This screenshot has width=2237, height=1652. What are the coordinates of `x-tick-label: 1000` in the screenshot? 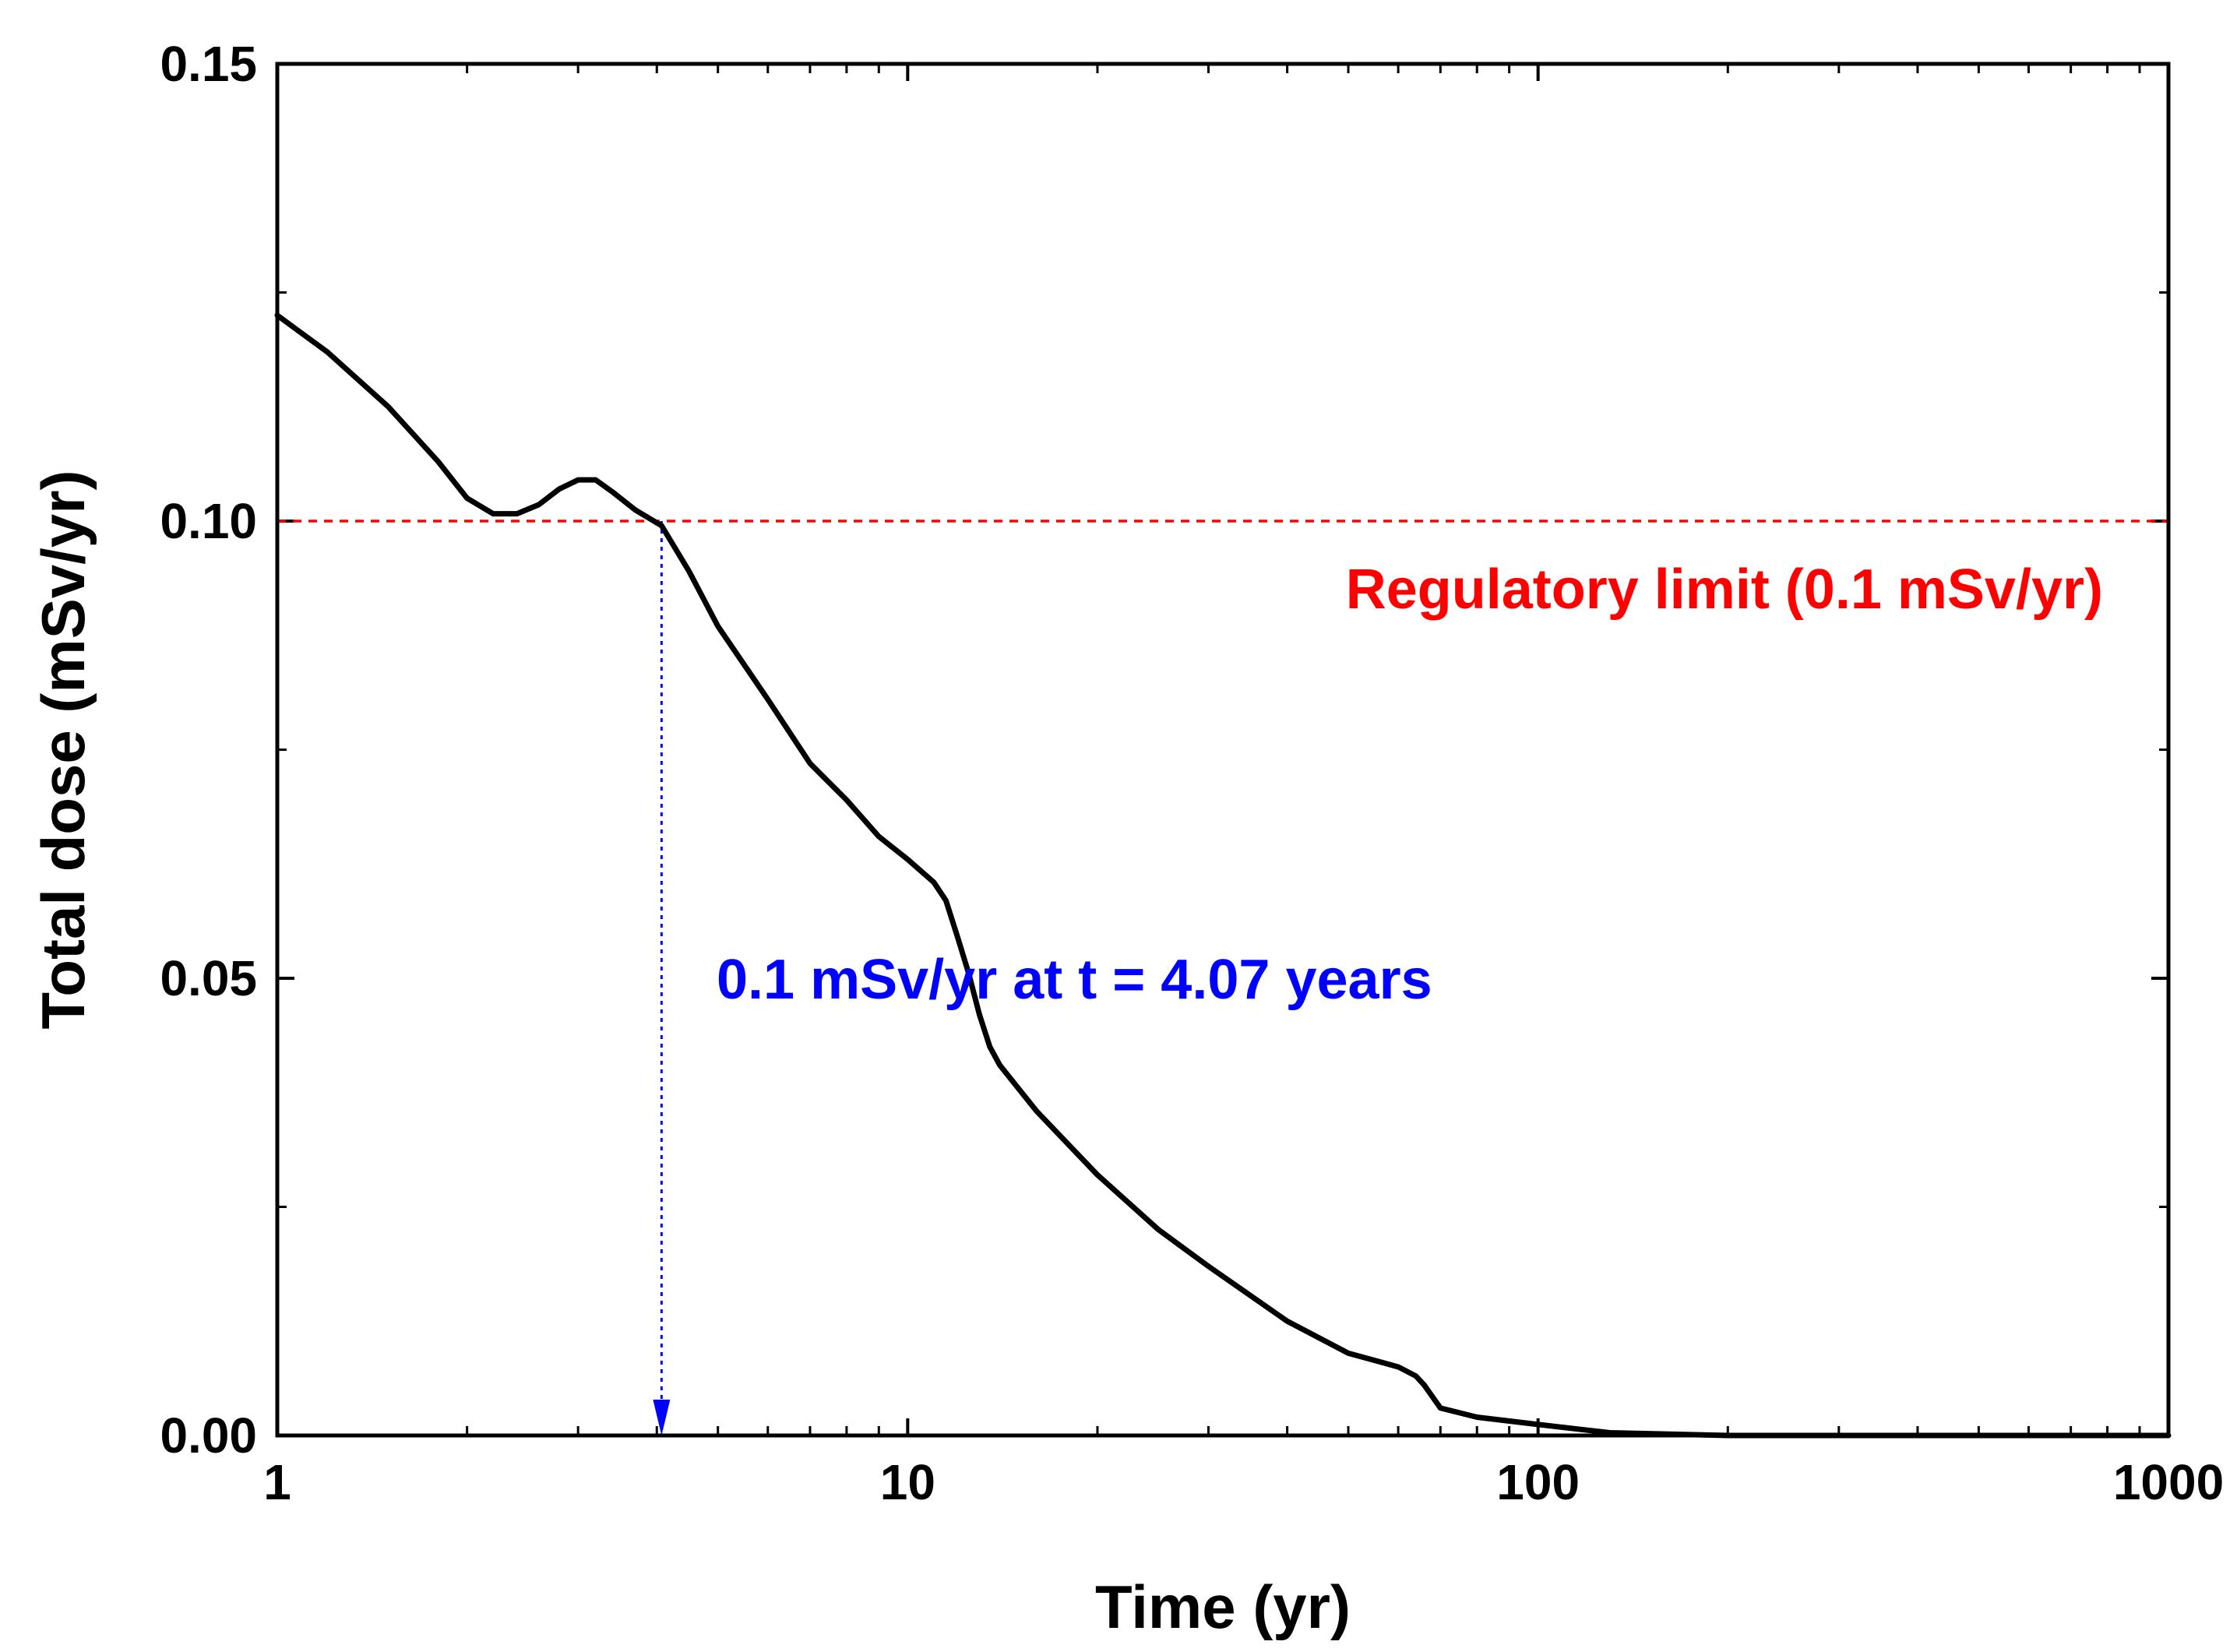 It's located at (2168, 1482).